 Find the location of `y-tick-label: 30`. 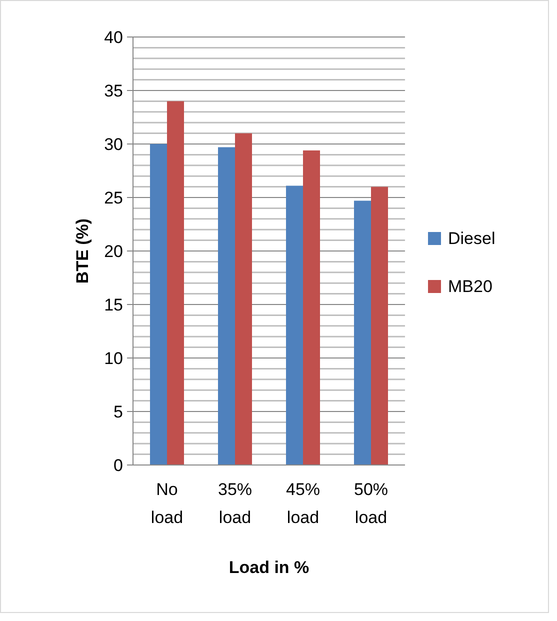

y-tick-label: 30 is located at coordinates (113, 144).